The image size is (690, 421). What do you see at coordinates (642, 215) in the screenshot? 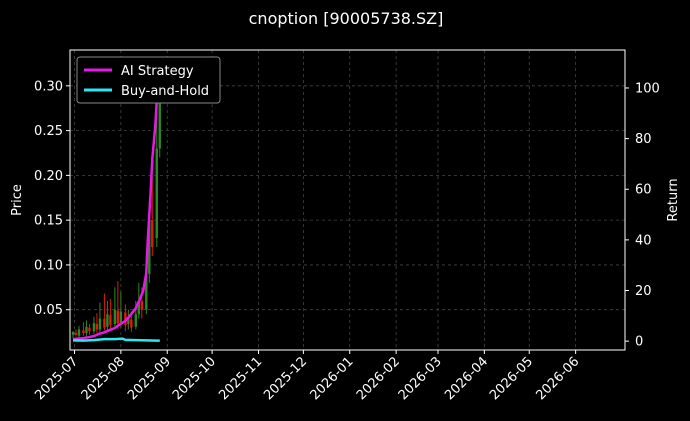
I see `y-axis-right: 0 20 40 60 80 100` at bounding box center [642, 215].